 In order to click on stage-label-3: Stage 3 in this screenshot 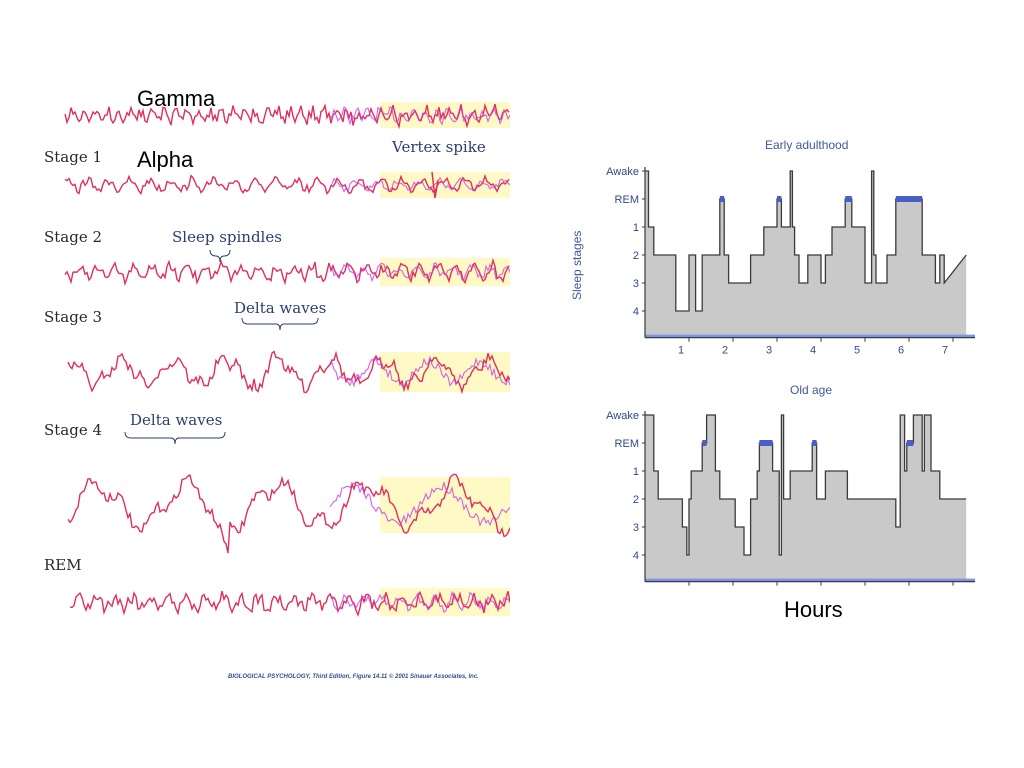, I will do `click(73, 317)`.